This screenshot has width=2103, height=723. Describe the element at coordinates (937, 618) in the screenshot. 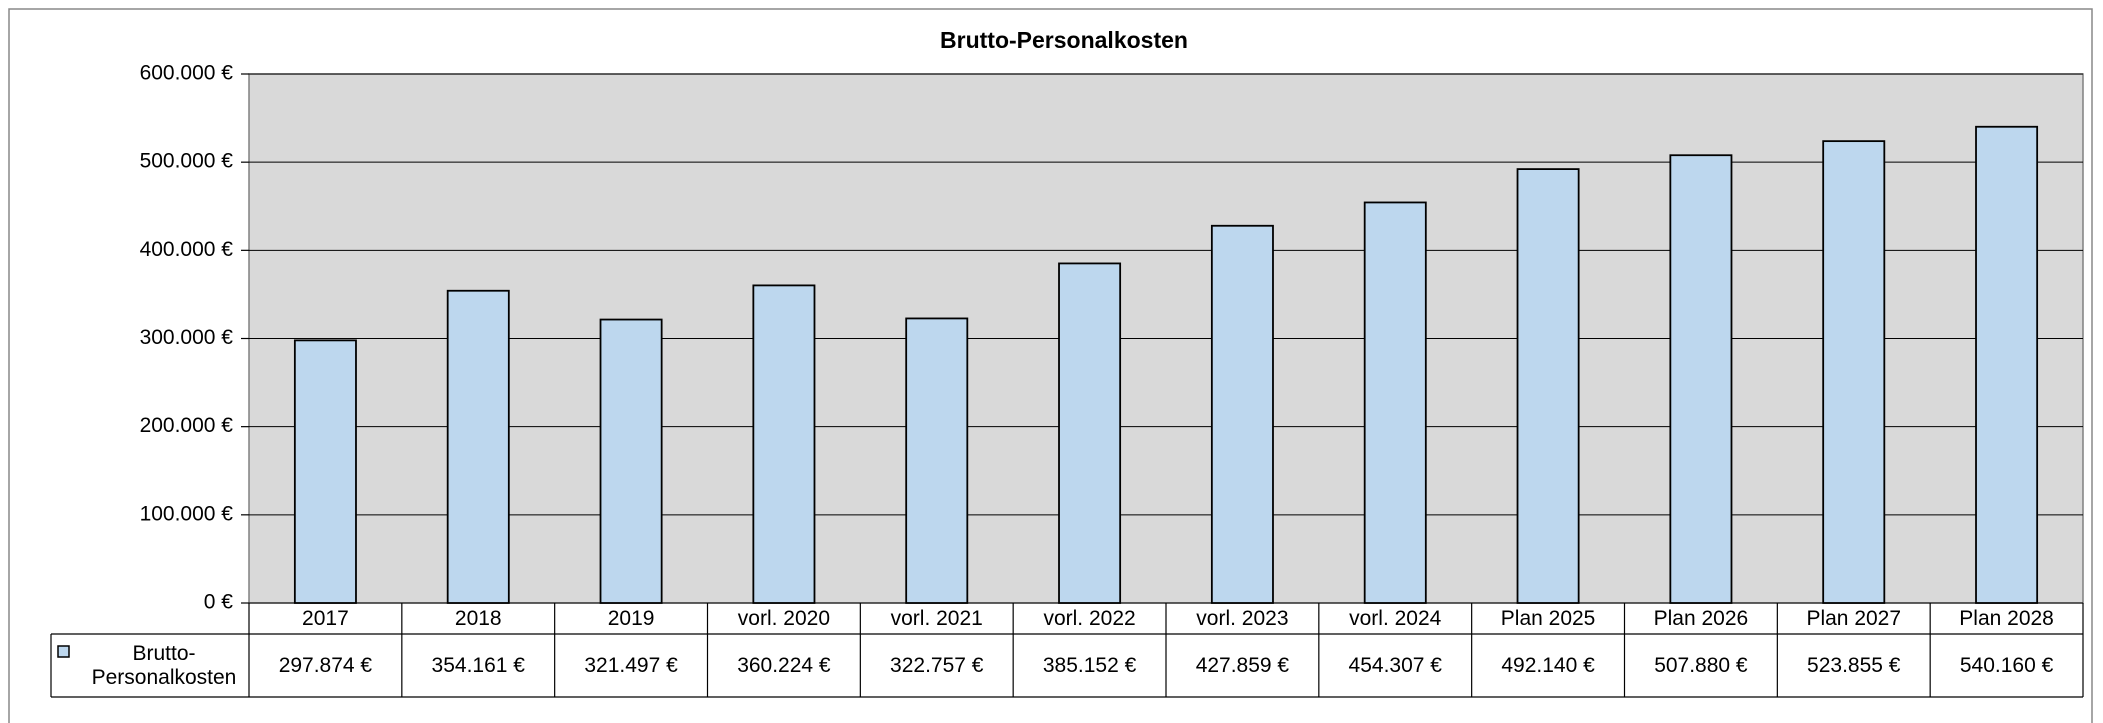

I see `x-tick-label: vorl. 2021` at that location.